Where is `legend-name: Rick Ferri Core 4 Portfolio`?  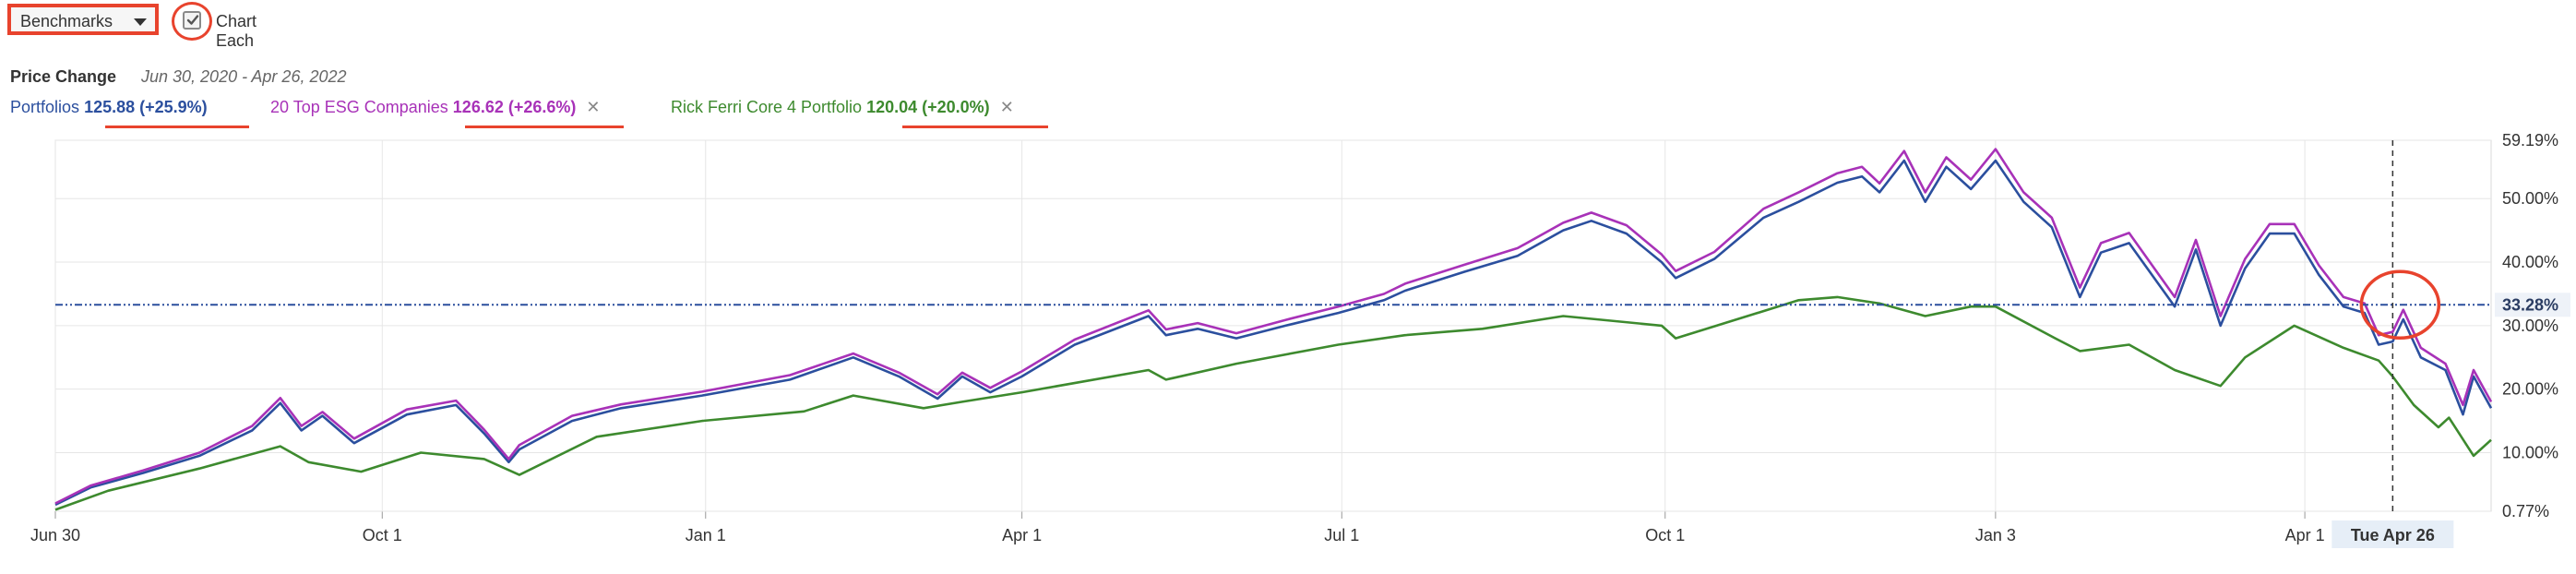 legend-name: Rick Ferri Core 4 Portfolio is located at coordinates (767, 107).